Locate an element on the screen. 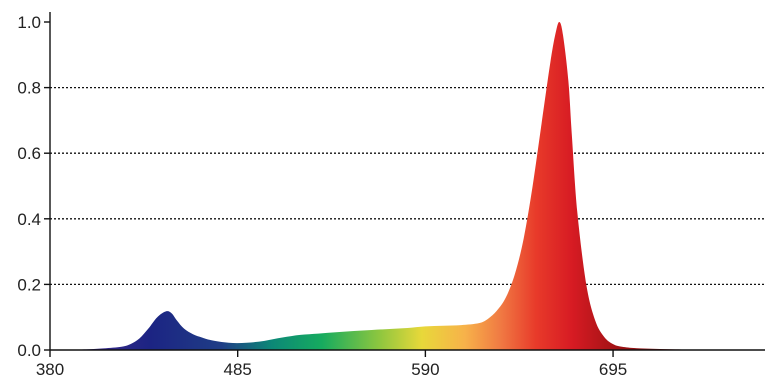  y-tick-label: 0.8 is located at coordinates (29, 88).